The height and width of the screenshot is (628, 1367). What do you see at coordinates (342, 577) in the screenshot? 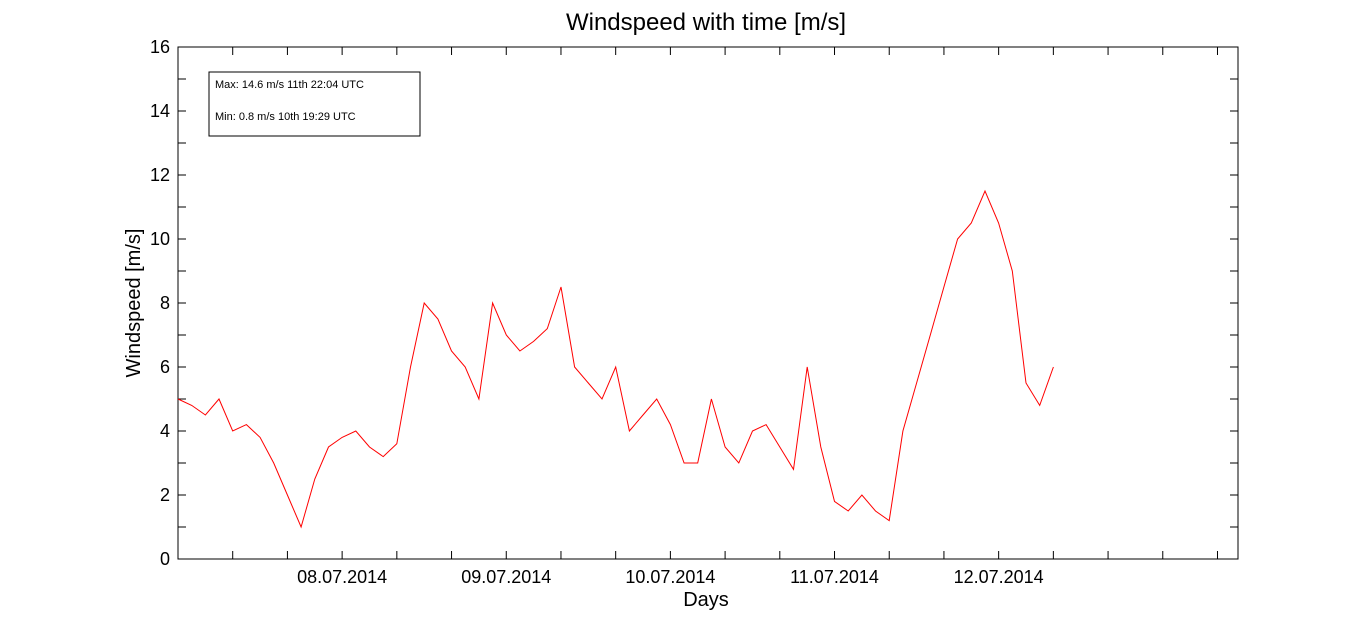
I see `x-tick-label: 08.07.2014` at bounding box center [342, 577].